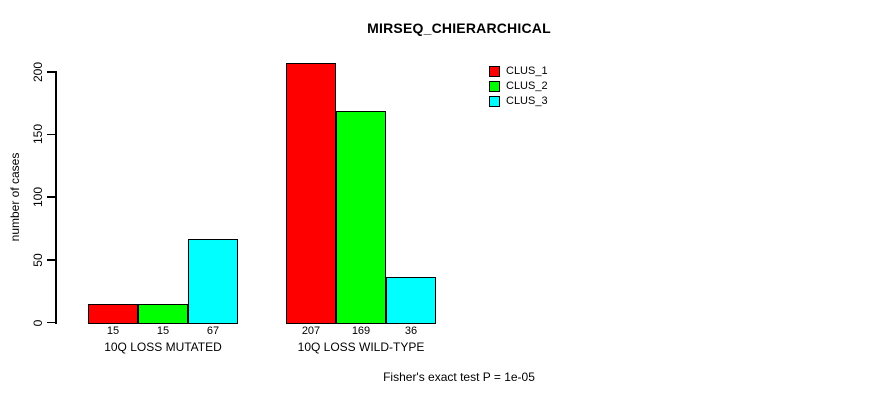  What do you see at coordinates (311, 331) in the screenshot?
I see `bar-value-label: 207` at bounding box center [311, 331].